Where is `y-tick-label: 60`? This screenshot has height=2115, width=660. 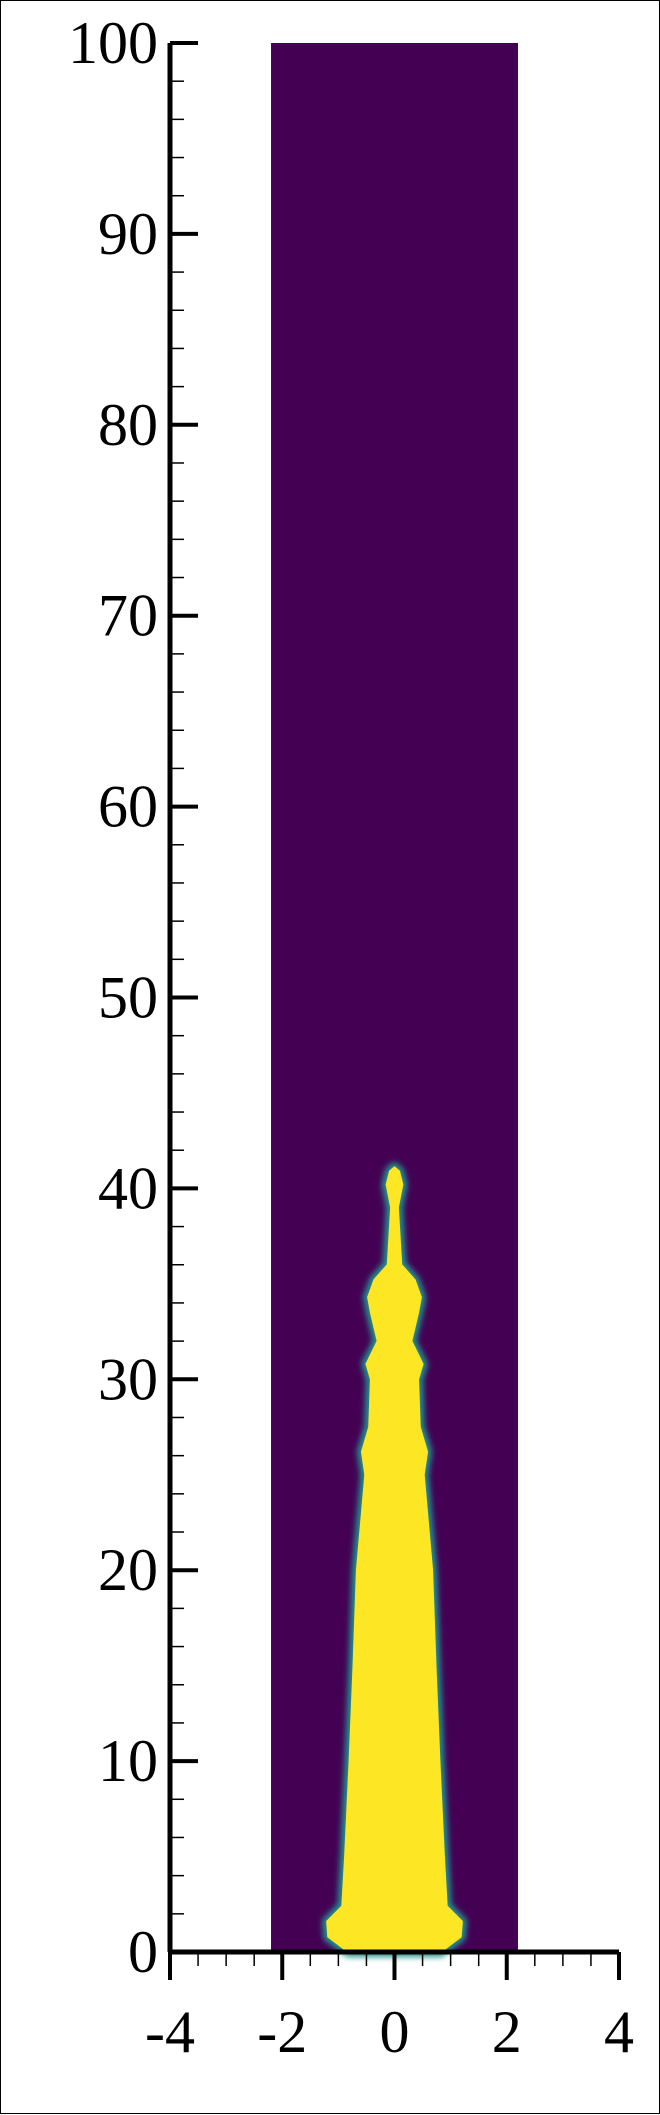 y-tick-label: 60 is located at coordinates (128, 807).